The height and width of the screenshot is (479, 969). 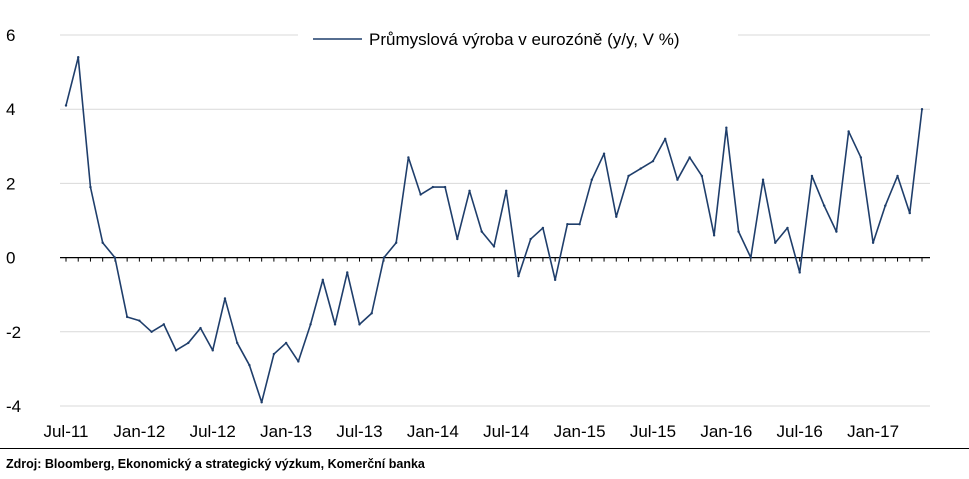 I want to click on x-tick-label: Jul-15, so click(x=653, y=431).